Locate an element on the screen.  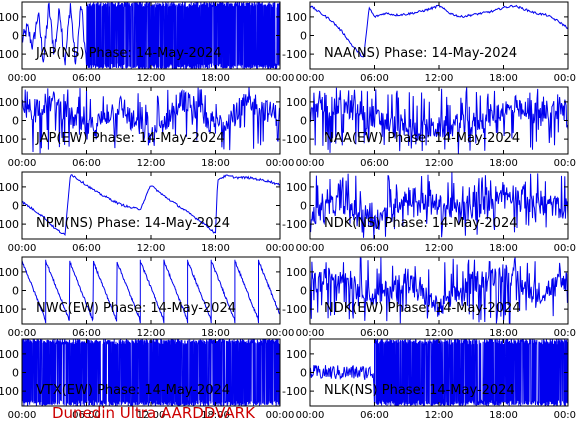
panel-title: VTX(EW) Phase: 14-May-2024 is located at coordinates (133, 390).